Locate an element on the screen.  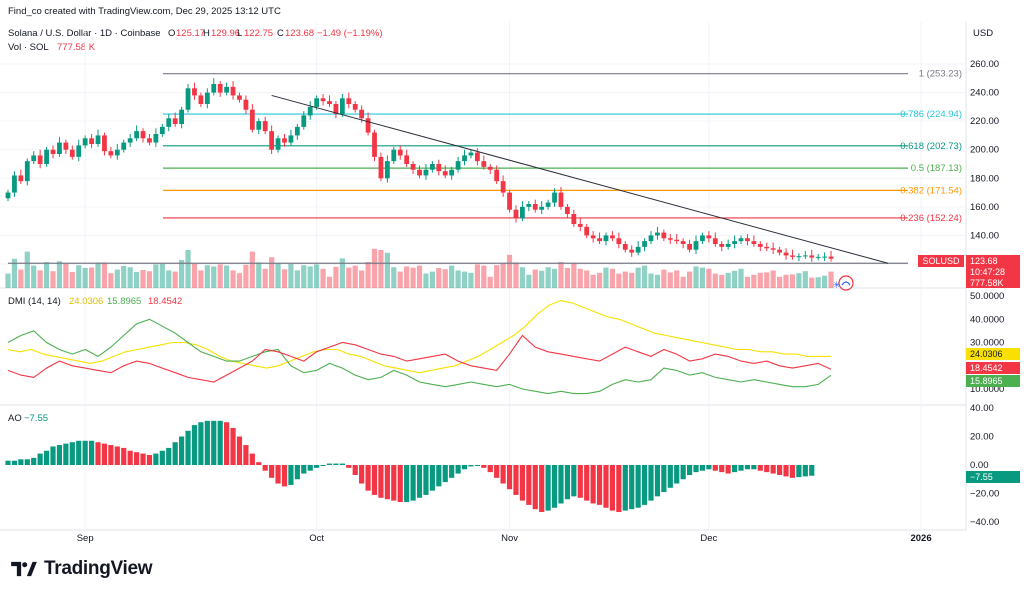
symbol-title: Solana / U.S. Dollar · 1D · Coinbase is located at coordinates (84, 33).